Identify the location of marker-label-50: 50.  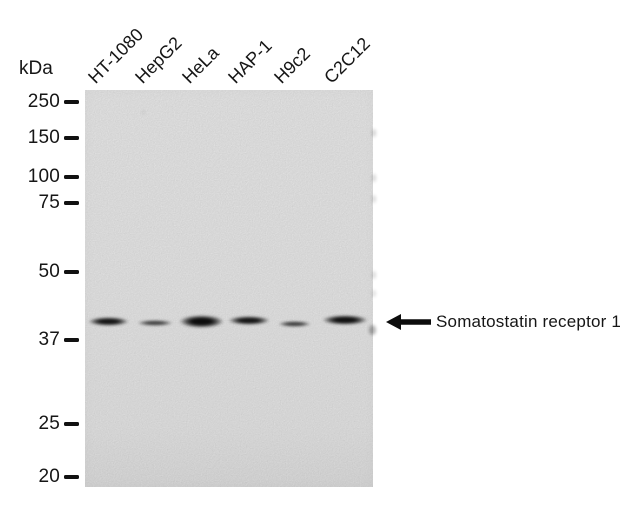
(49, 271).